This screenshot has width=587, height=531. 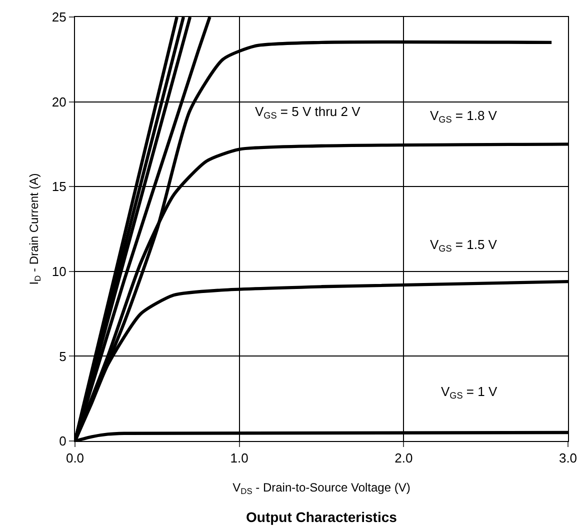 What do you see at coordinates (75, 458) in the screenshot?
I see `x-tick-label: 0.0` at bounding box center [75, 458].